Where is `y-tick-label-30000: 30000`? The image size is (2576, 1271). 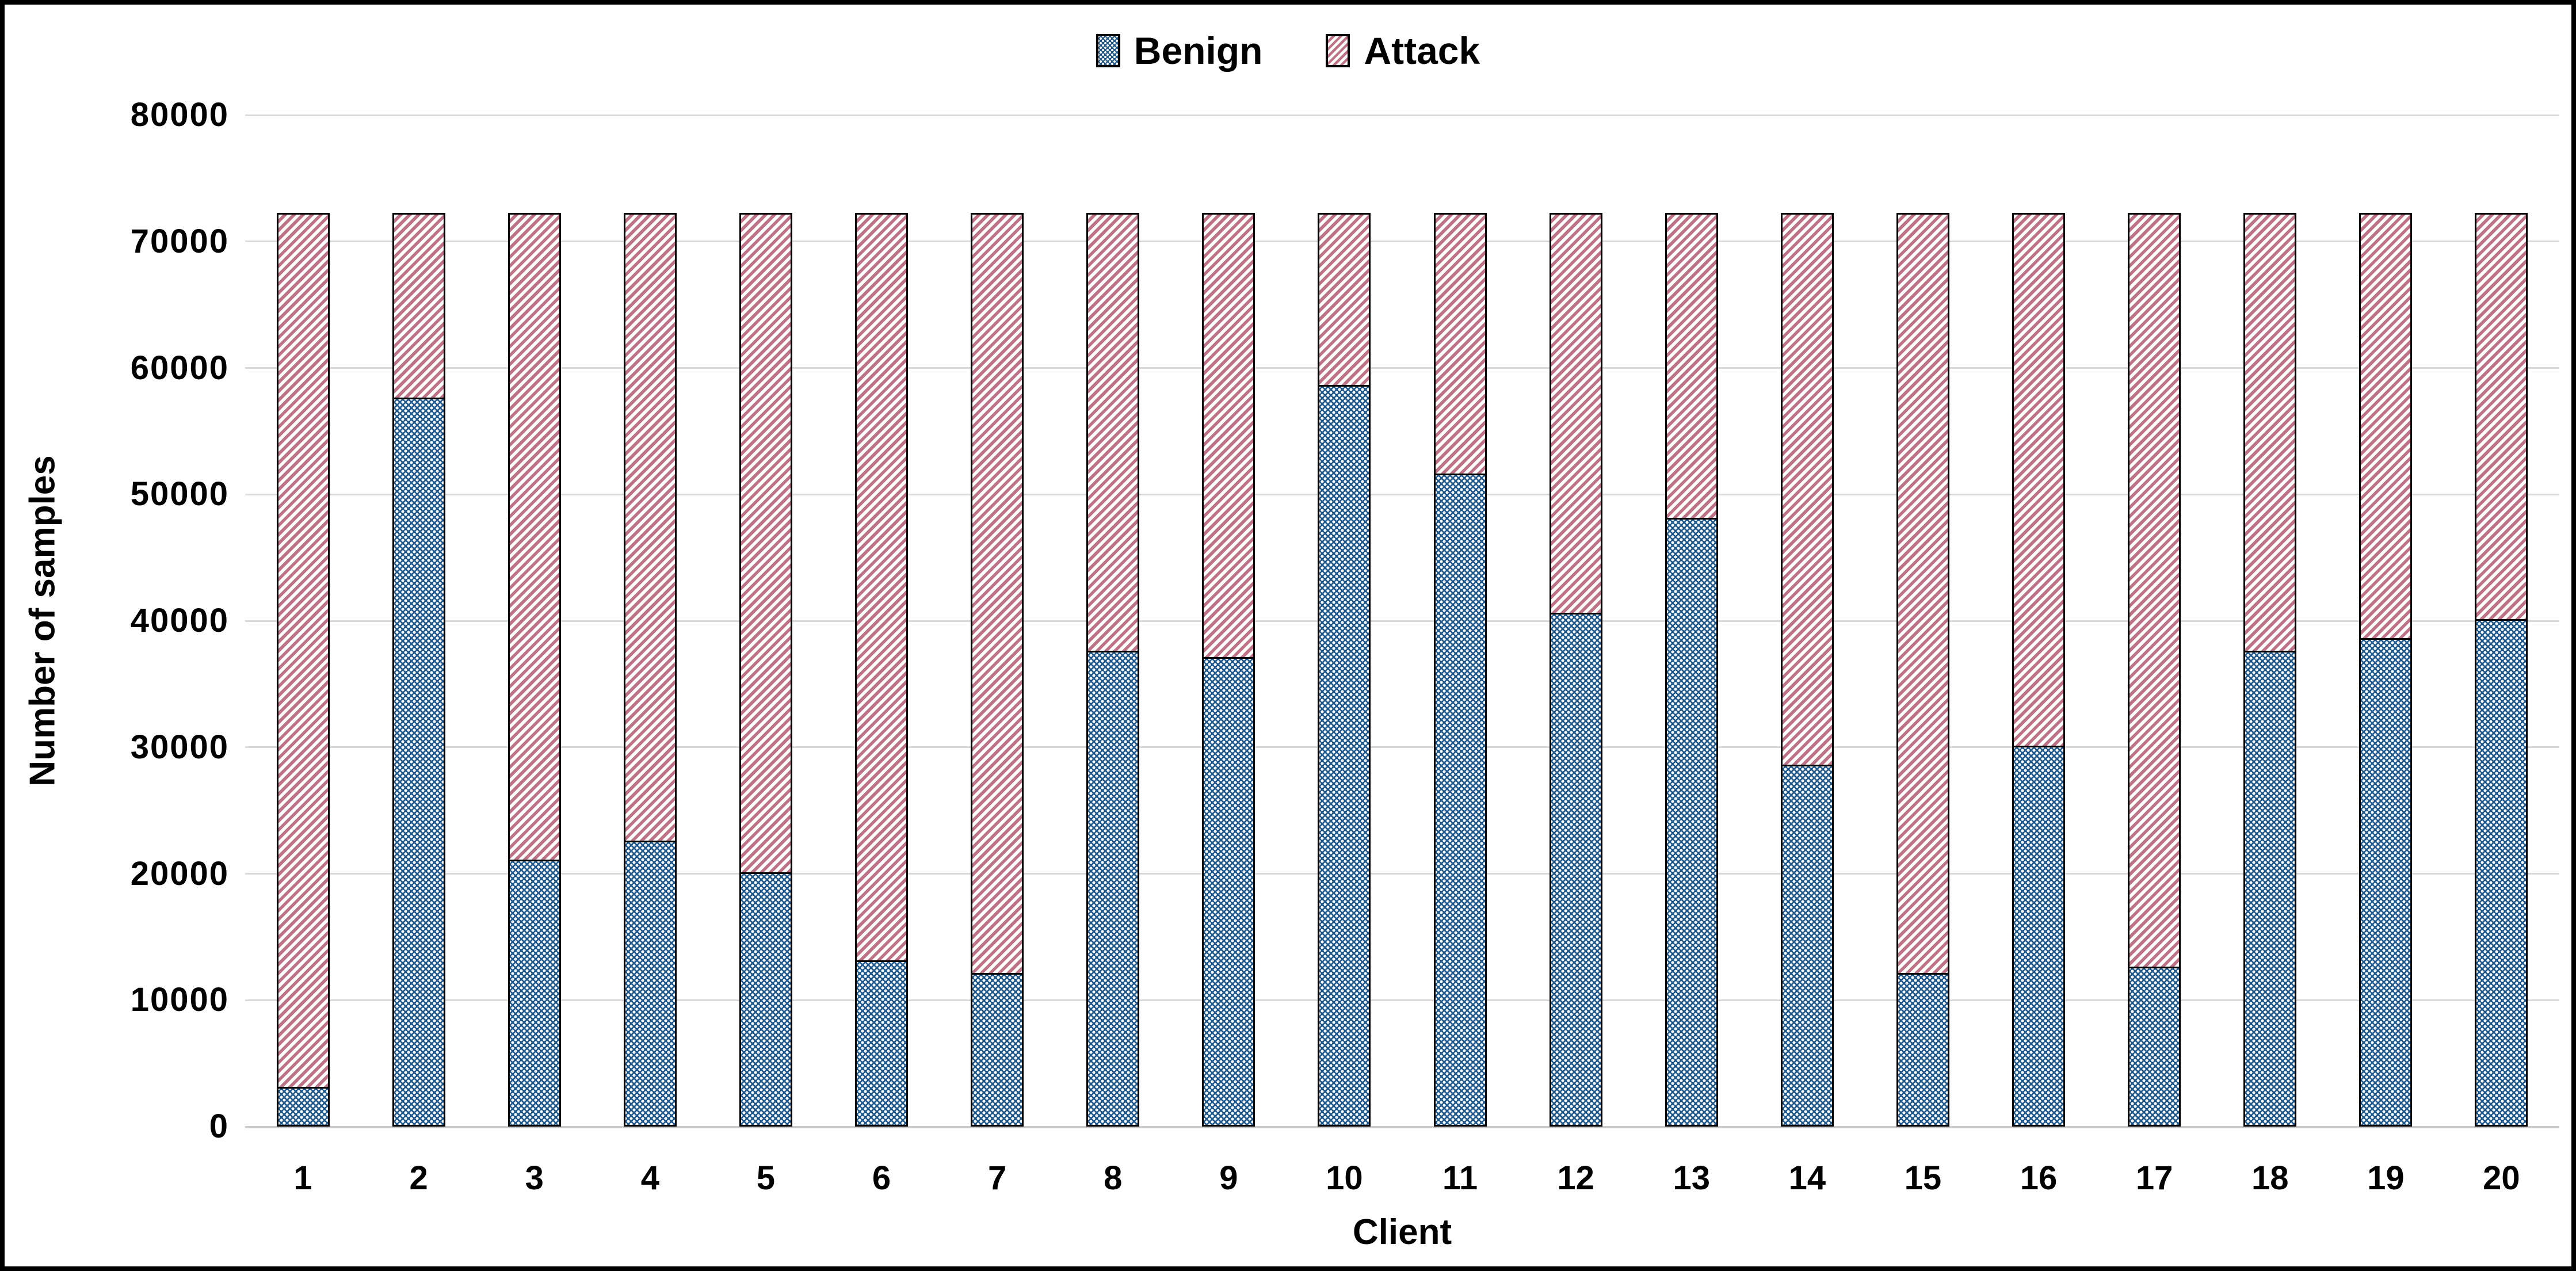
y-tick-label-30000: 30000 is located at coordinates (179, 747).